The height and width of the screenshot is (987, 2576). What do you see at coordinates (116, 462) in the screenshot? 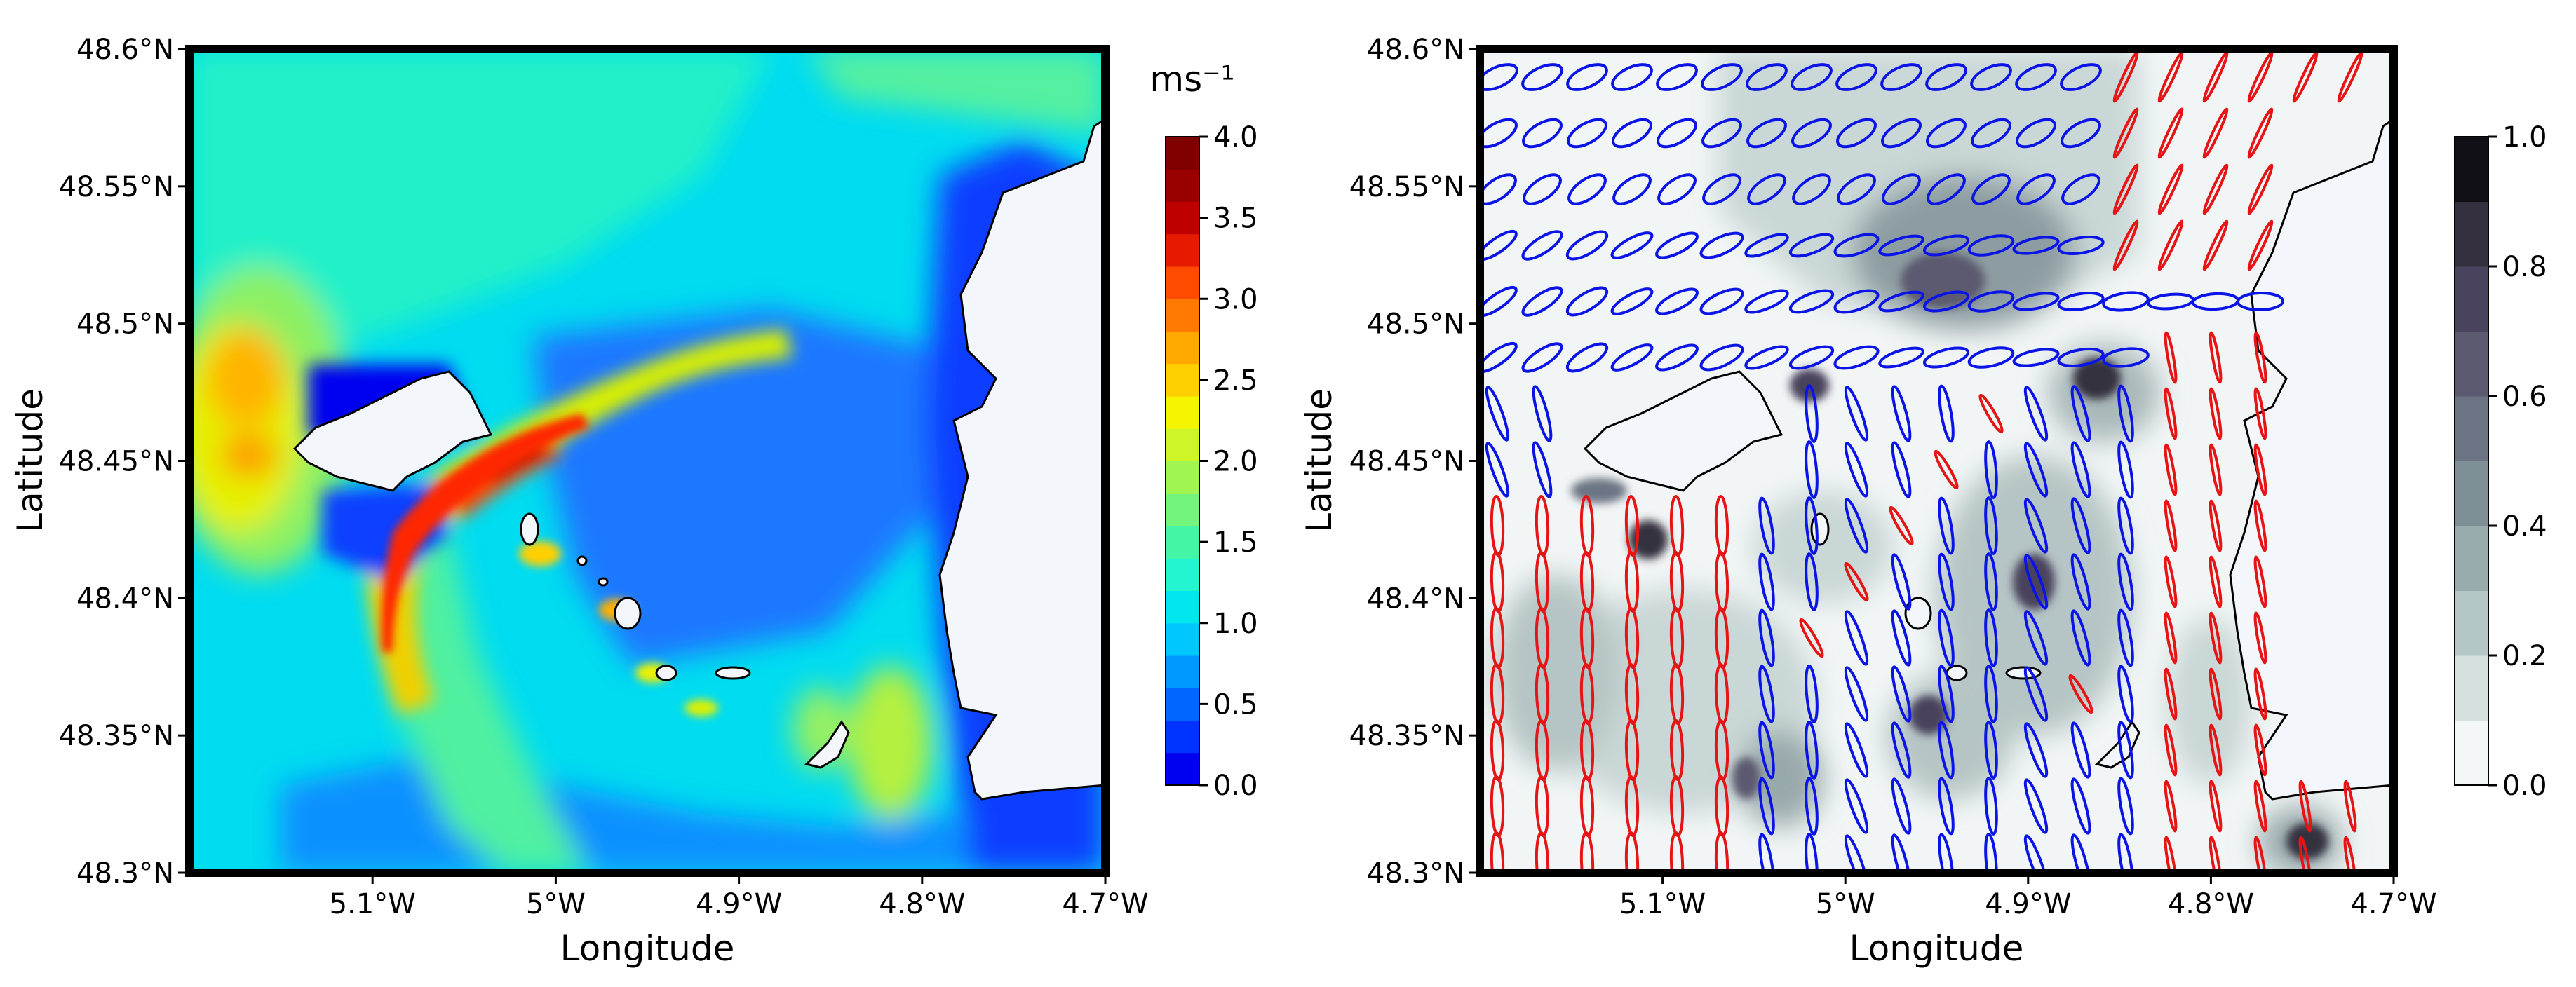
I see `left-y-tick-label: 48.45°N` at bounding box center [116, 462].